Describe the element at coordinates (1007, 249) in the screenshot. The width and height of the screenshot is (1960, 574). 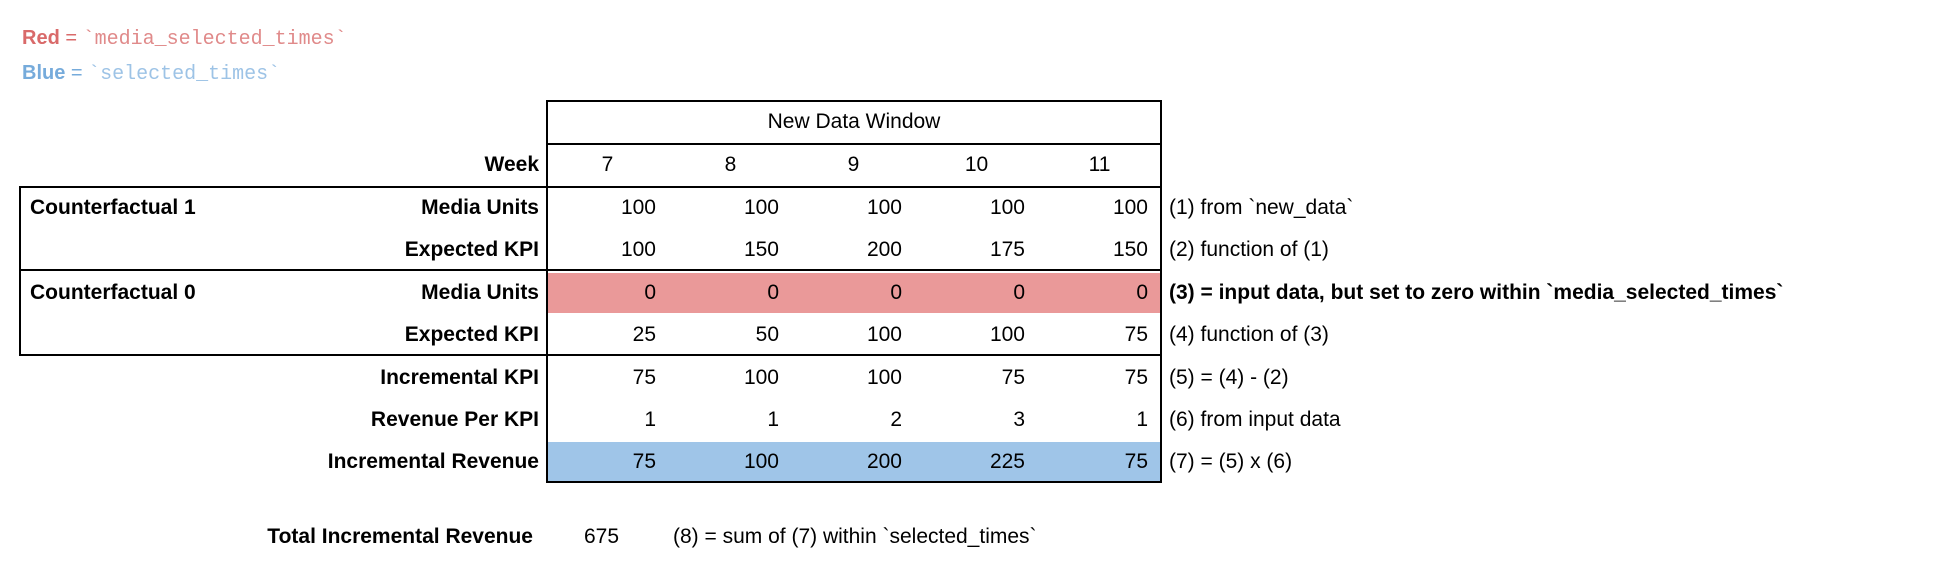
I see `cell-value: 175` at that location.